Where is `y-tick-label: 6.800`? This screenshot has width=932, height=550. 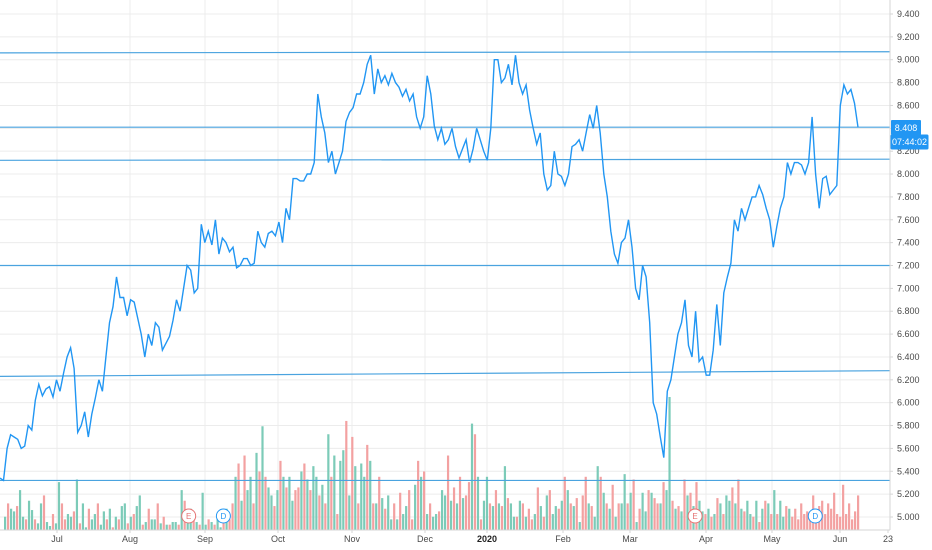 y-tick-label: 6.800 is located at coordinates (908, 311).